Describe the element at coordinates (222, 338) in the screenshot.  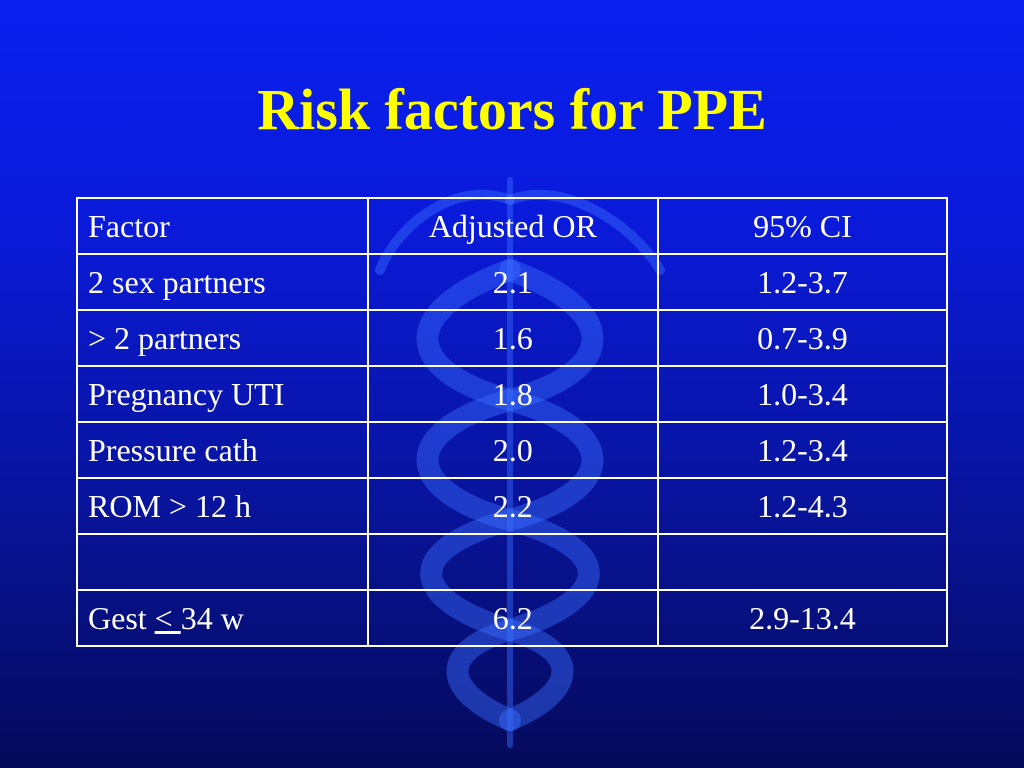
I see `factor-cell: > 2 partners` at that location.